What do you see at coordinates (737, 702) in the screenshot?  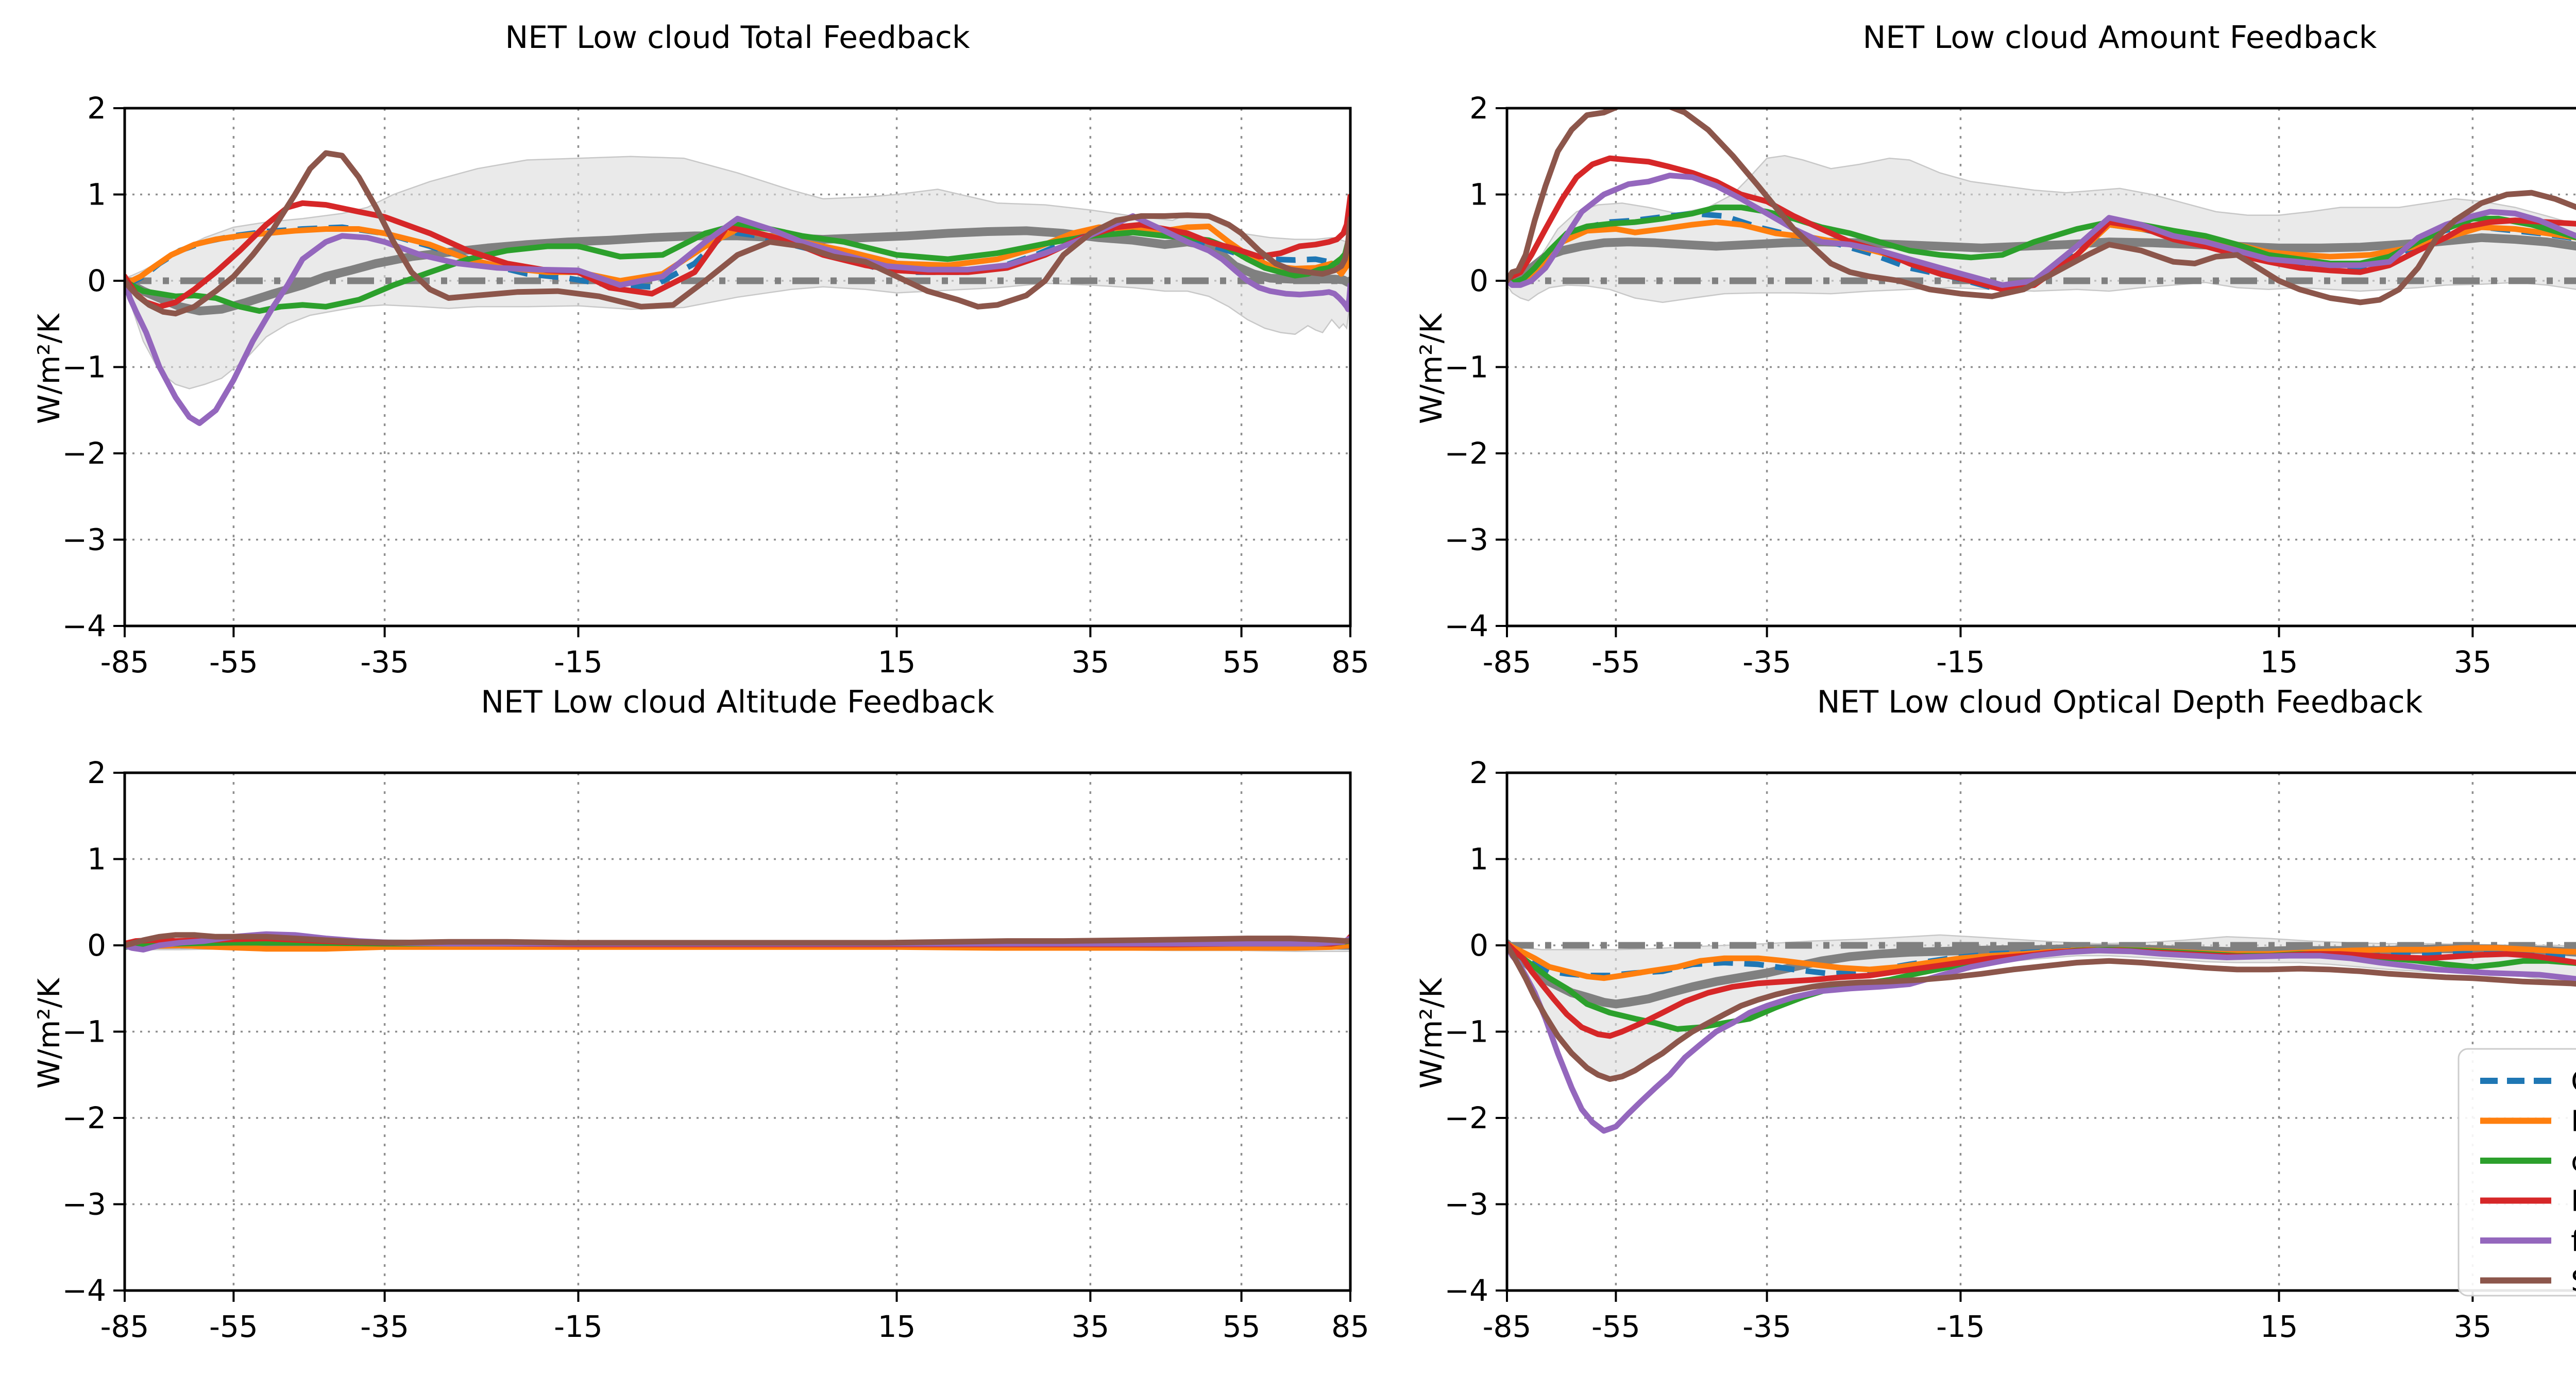 I see `panel-title-altitude: NET Low cloud Altitude Feedback` at bounding box center [737, 702].